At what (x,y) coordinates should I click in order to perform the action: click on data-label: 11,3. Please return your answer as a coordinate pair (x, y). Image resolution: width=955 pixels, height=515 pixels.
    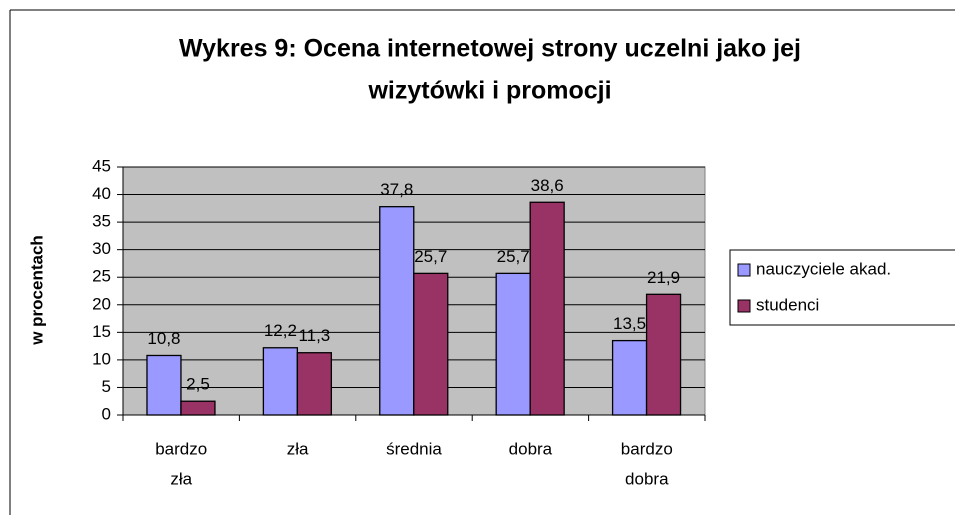
    Looking at the image, I should click on (314, 335).